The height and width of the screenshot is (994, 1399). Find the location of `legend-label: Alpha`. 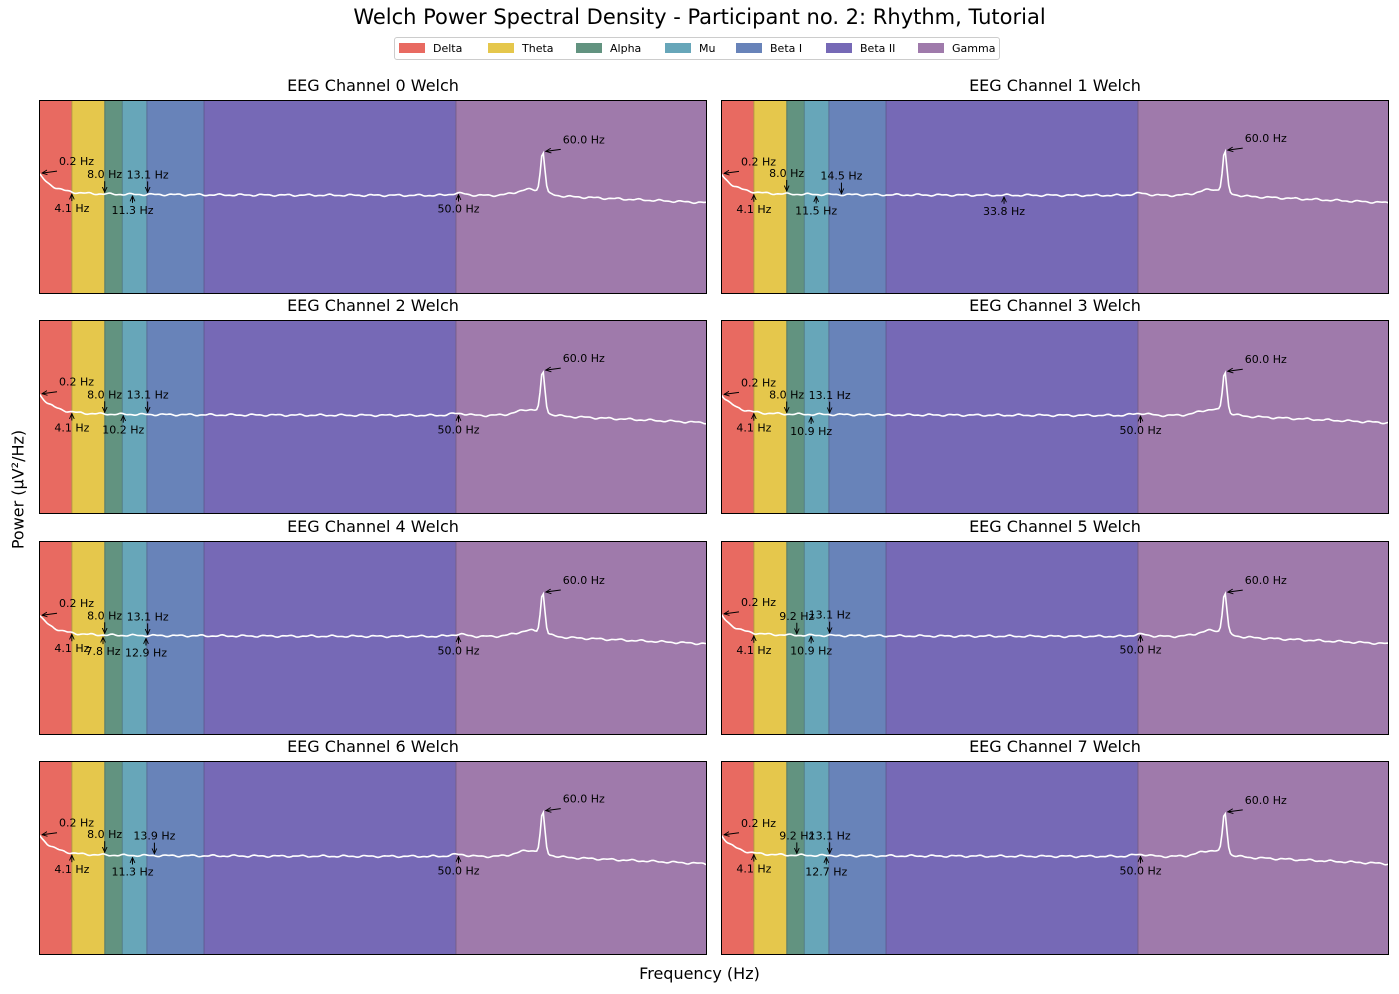

legend-label: Alpha is located at coordinates (626, 48).